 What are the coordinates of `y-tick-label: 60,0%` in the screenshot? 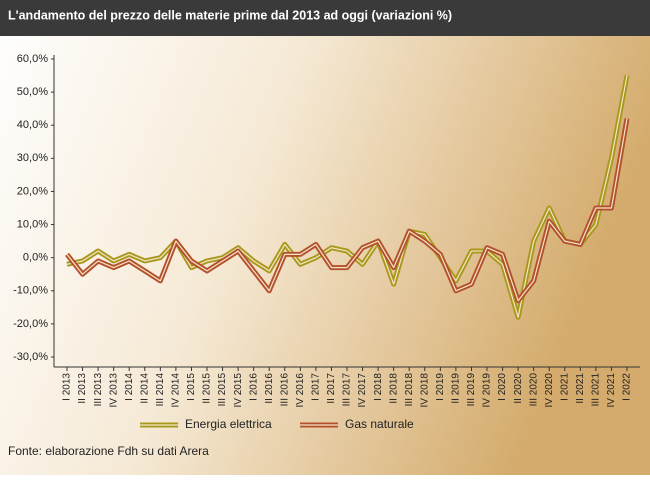 It's located at (32, 59).